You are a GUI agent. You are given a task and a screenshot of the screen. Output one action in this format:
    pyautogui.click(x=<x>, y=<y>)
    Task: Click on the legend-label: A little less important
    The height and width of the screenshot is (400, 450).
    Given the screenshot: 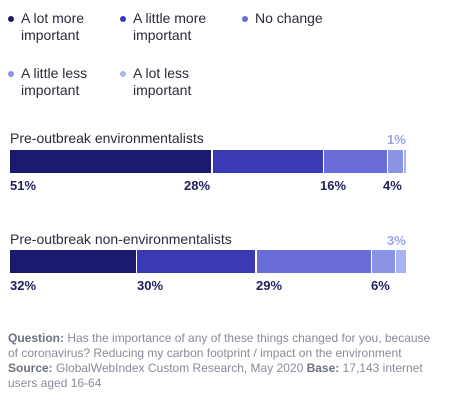 What is the action you would take?
    pyautogui.click(x=54, y=81)
    